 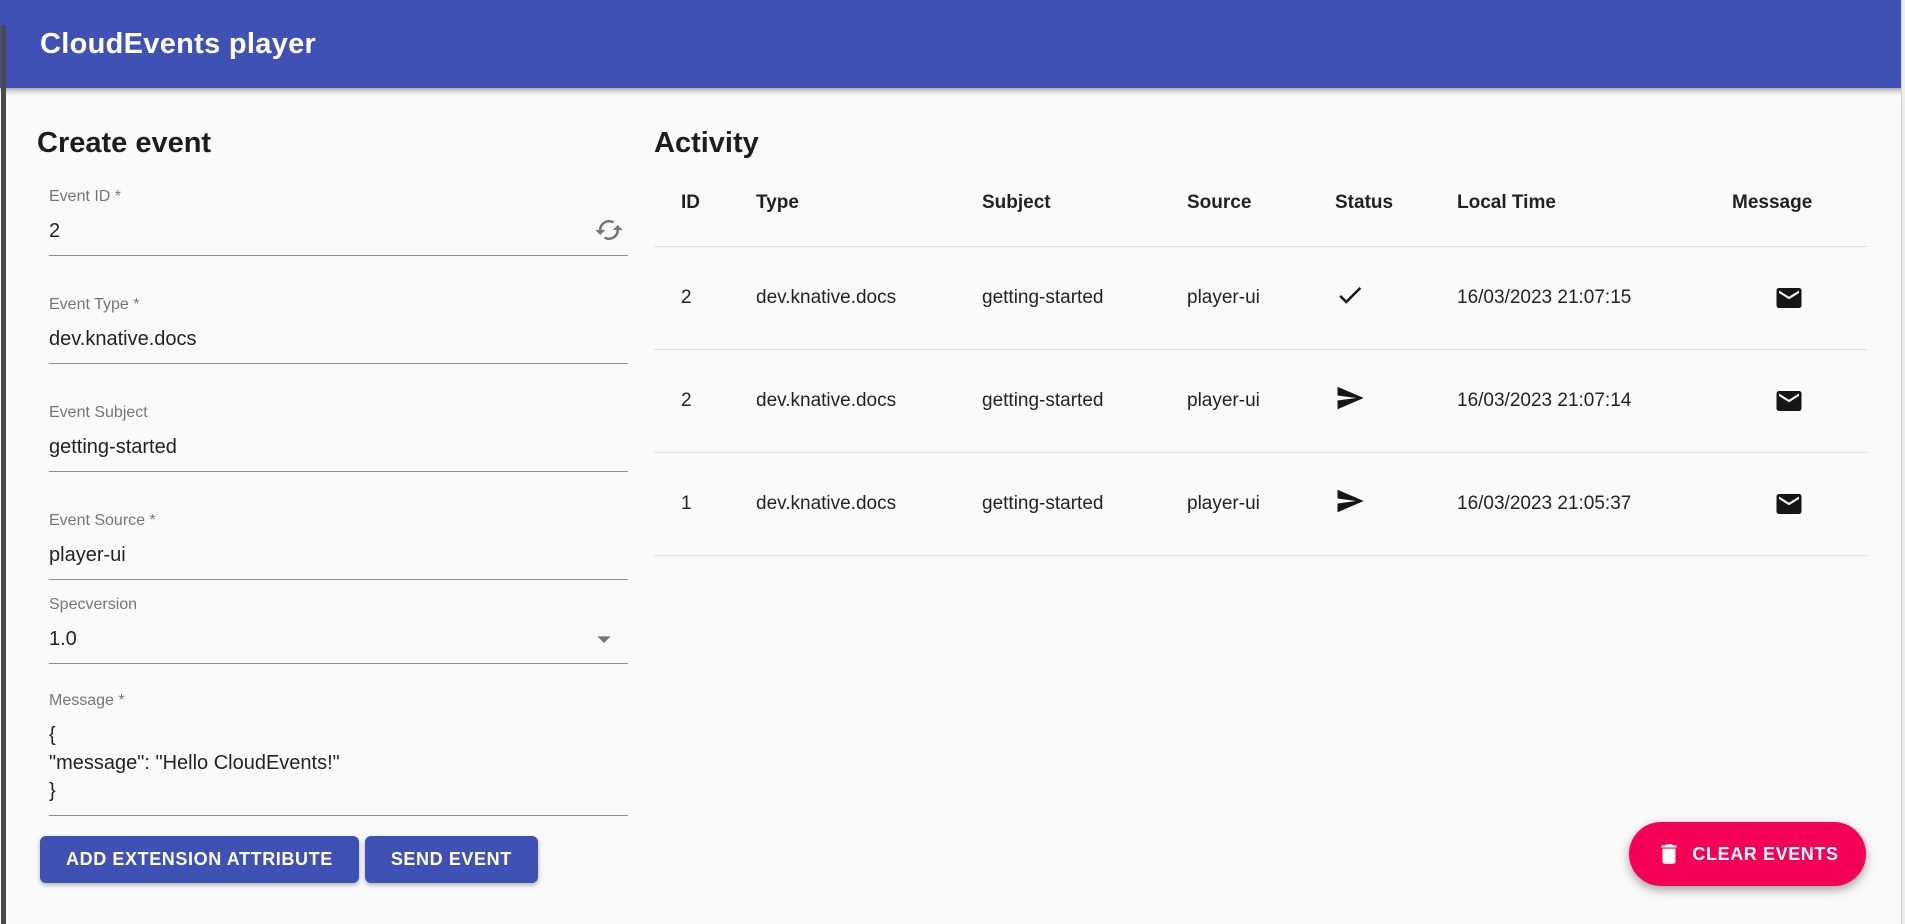 I want to click on event-source-value: player-ui, so click(x=87, y=555).